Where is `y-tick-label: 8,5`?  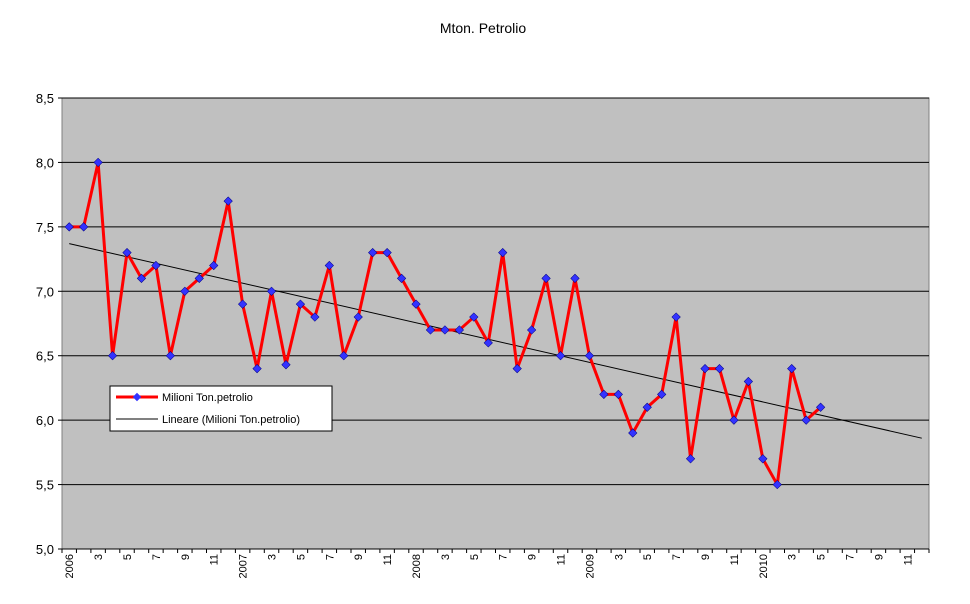
y-tick-label: 8,5 is located at coordinates (45, 98).